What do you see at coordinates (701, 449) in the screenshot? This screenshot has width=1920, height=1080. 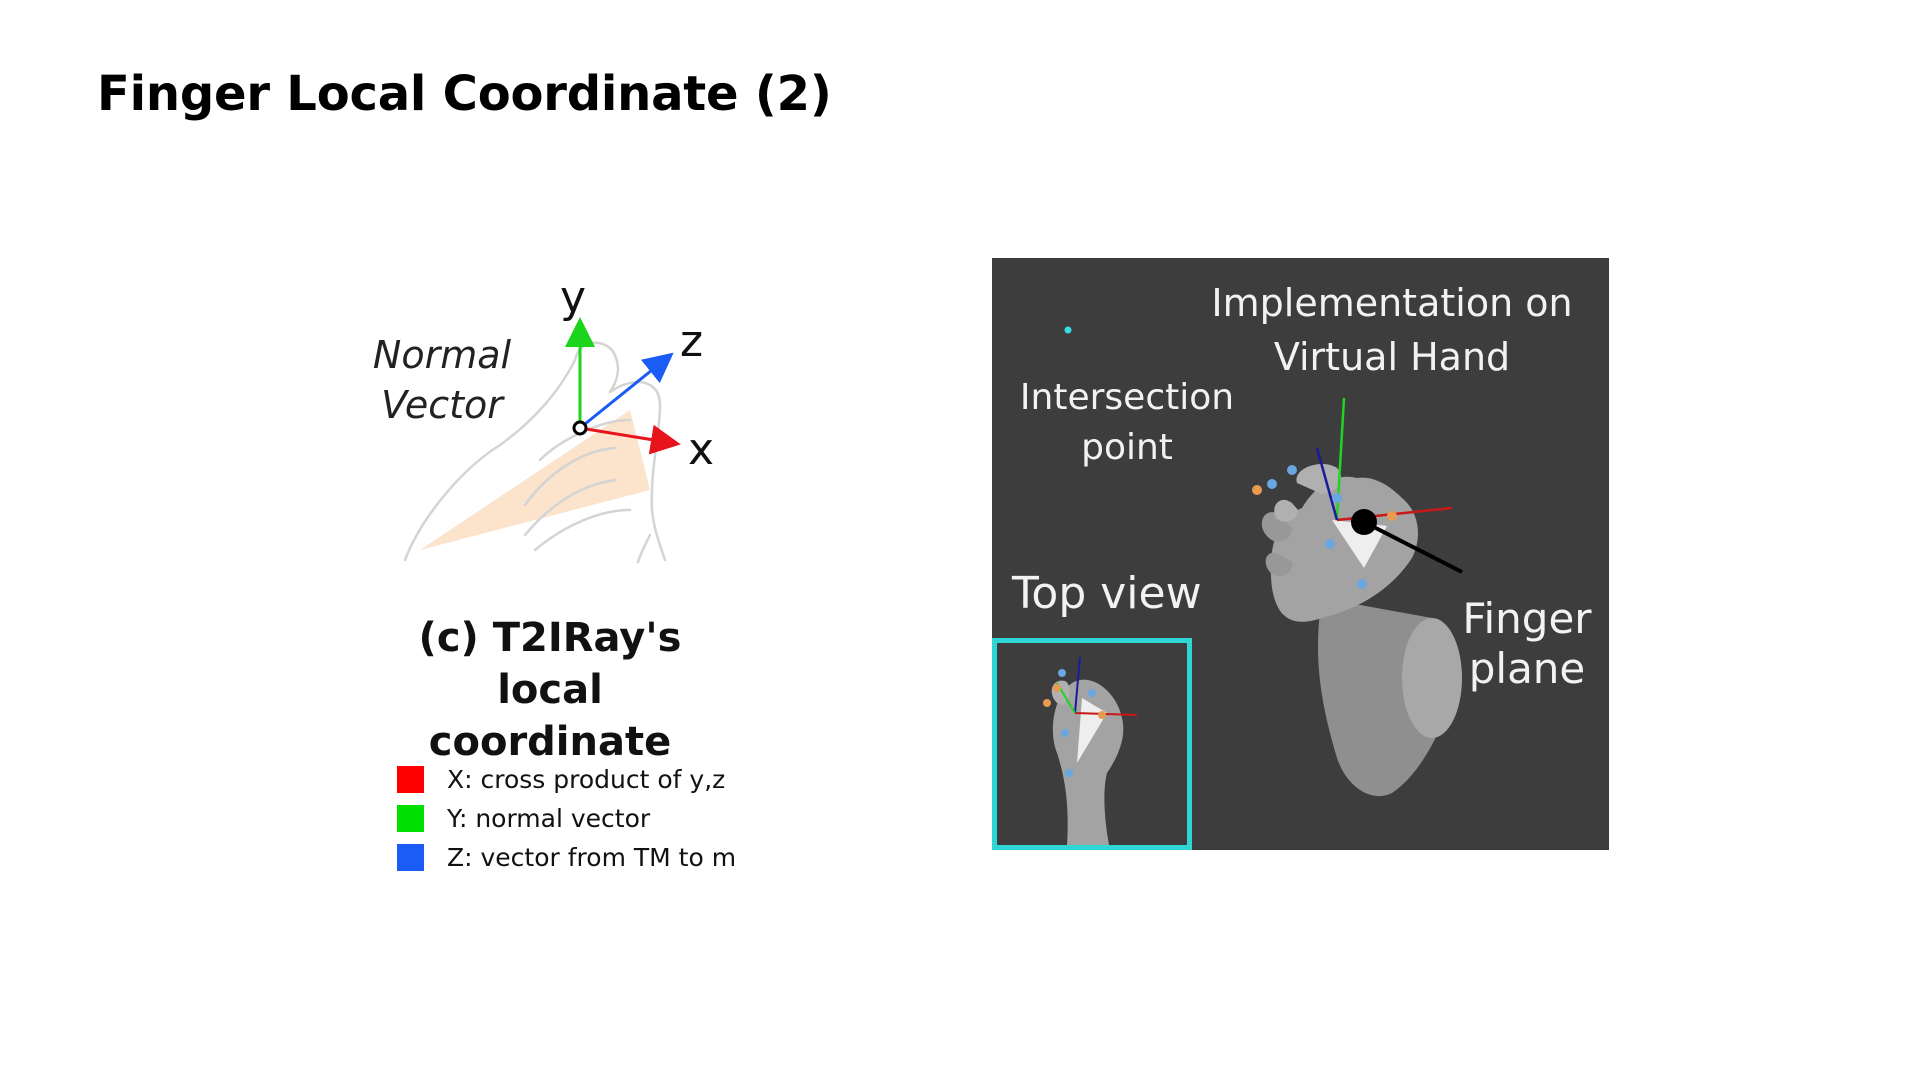 I see `axis-label-x: x` at bounding box center [701, 449].